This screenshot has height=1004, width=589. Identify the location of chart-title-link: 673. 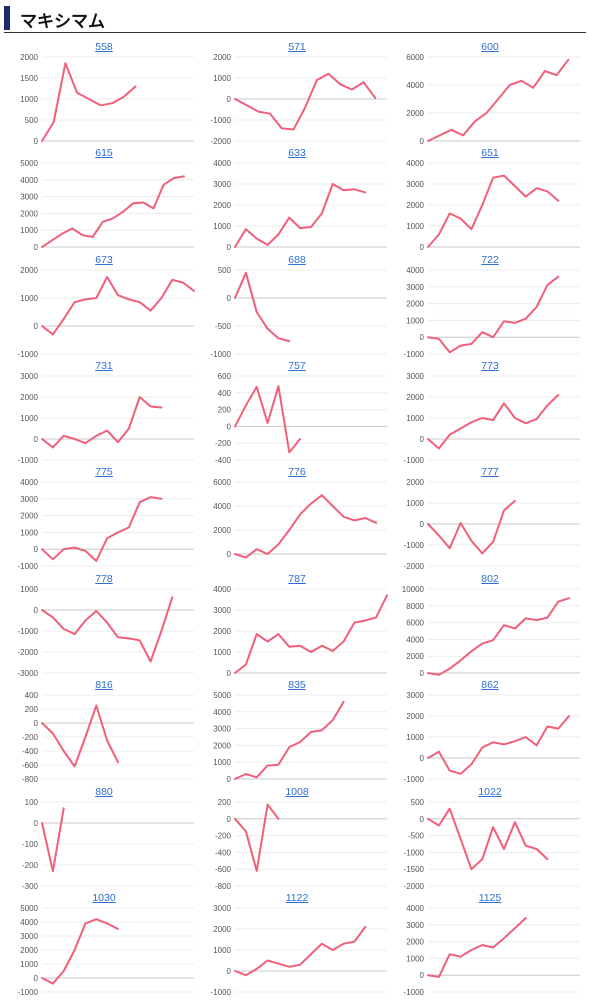
(104, 260).